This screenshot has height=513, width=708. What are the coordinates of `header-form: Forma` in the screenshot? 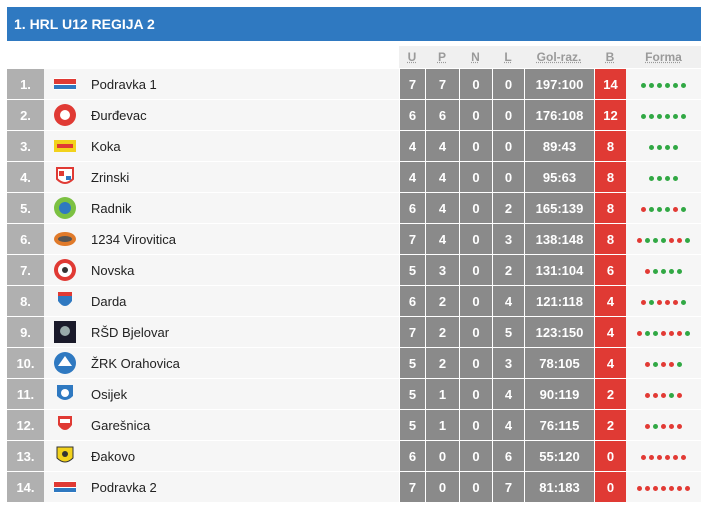 It's located at (663, 57).